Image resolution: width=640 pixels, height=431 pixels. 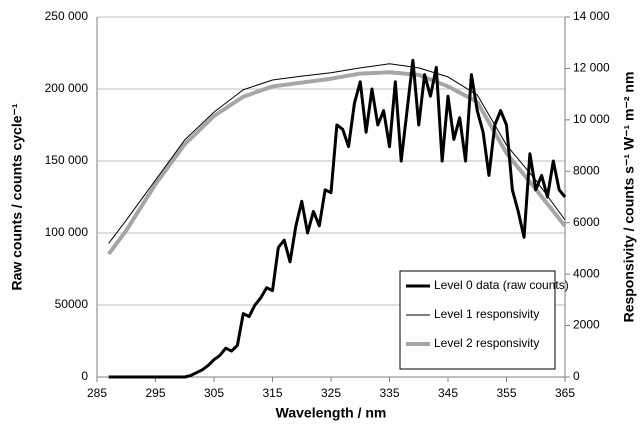 I want to click on y-tick-label: 150 000, so click(x=67, y=160).